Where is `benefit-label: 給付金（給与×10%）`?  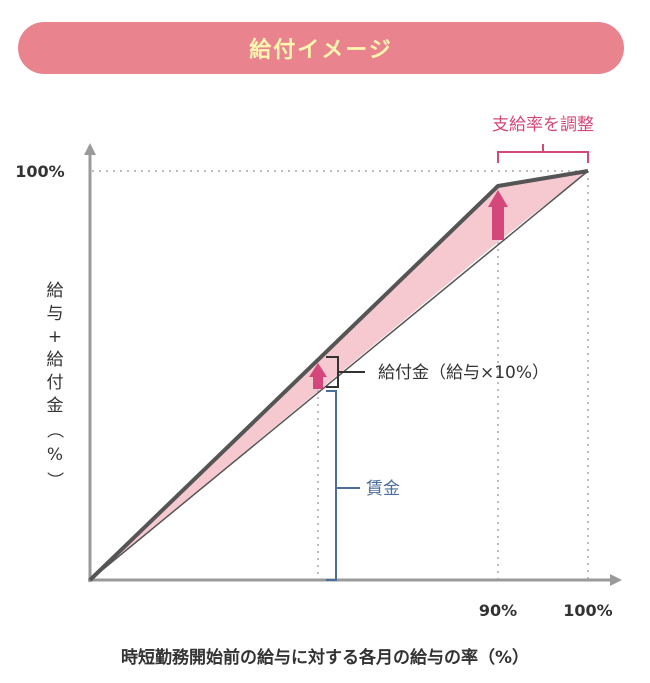
benefit-label: 給付金（給与×10%） is located at coordinates (463, 373).